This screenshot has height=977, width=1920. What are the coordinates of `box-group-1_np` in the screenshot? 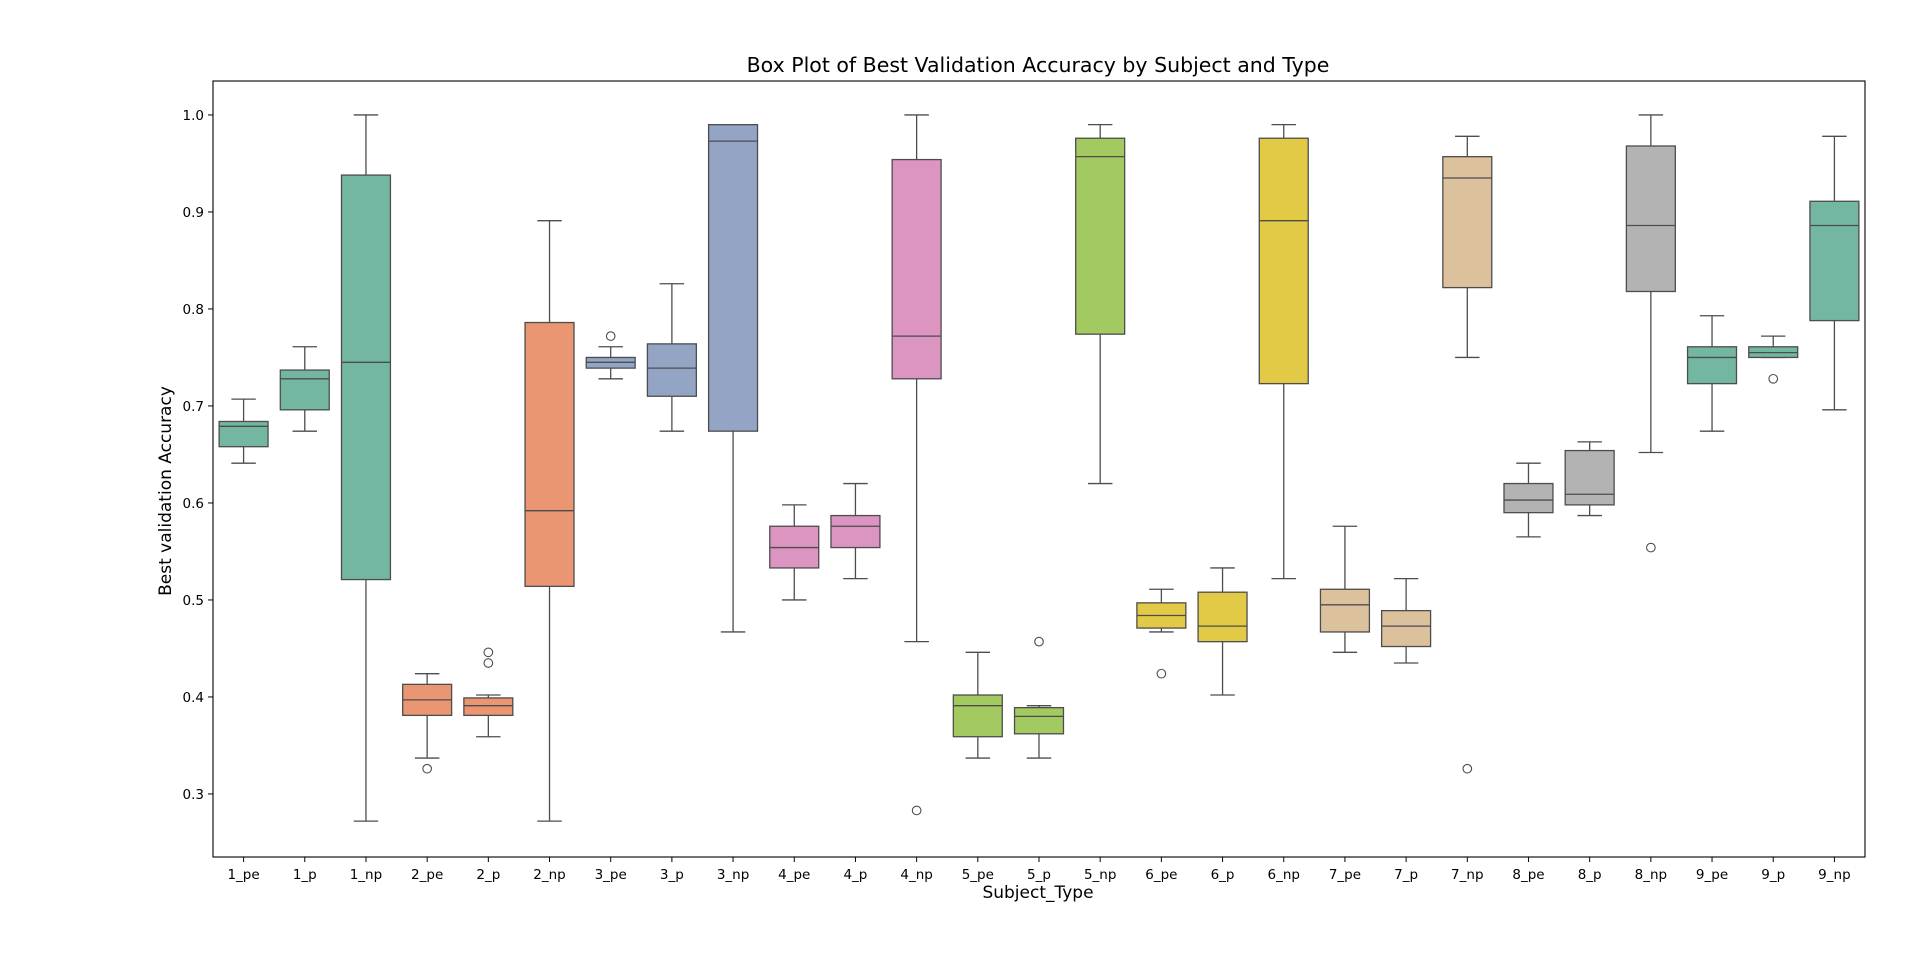 It's located at (366, 468).